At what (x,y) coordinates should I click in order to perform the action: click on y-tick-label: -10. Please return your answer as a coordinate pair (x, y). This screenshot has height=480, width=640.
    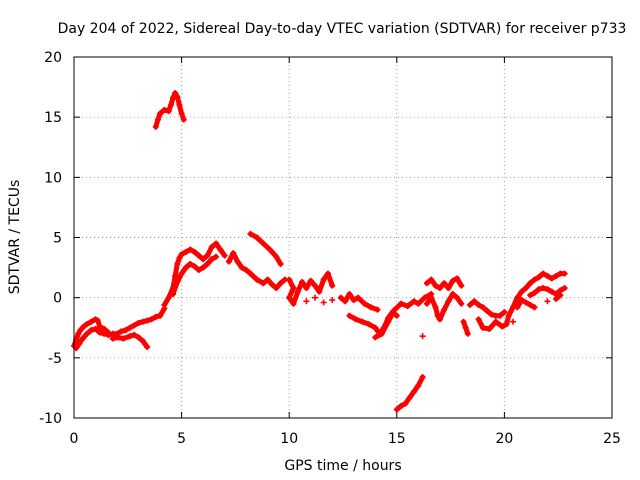
    Looking at the image, I should click on (50, 419).